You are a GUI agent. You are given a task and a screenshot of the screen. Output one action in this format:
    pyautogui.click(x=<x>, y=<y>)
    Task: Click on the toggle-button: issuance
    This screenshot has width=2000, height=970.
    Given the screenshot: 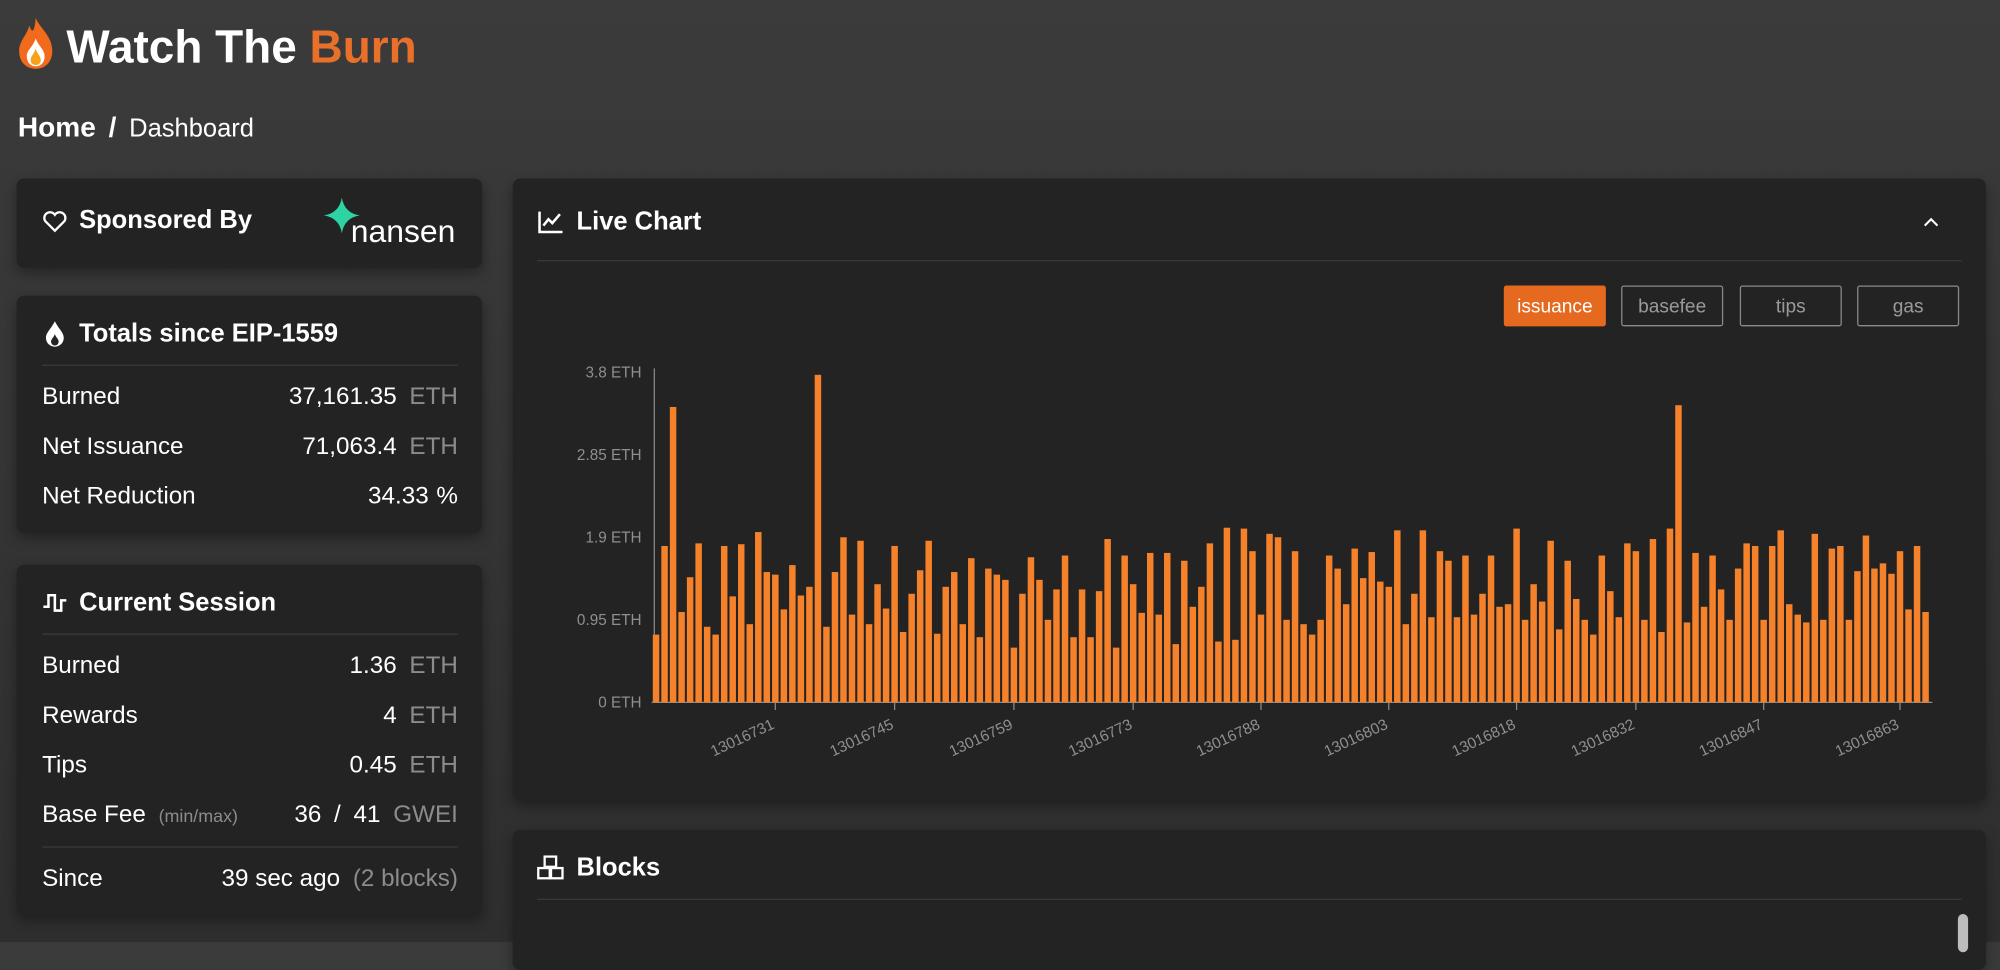 What is the action you would take?
    pyautogui.click(x=1554, y=306)
    